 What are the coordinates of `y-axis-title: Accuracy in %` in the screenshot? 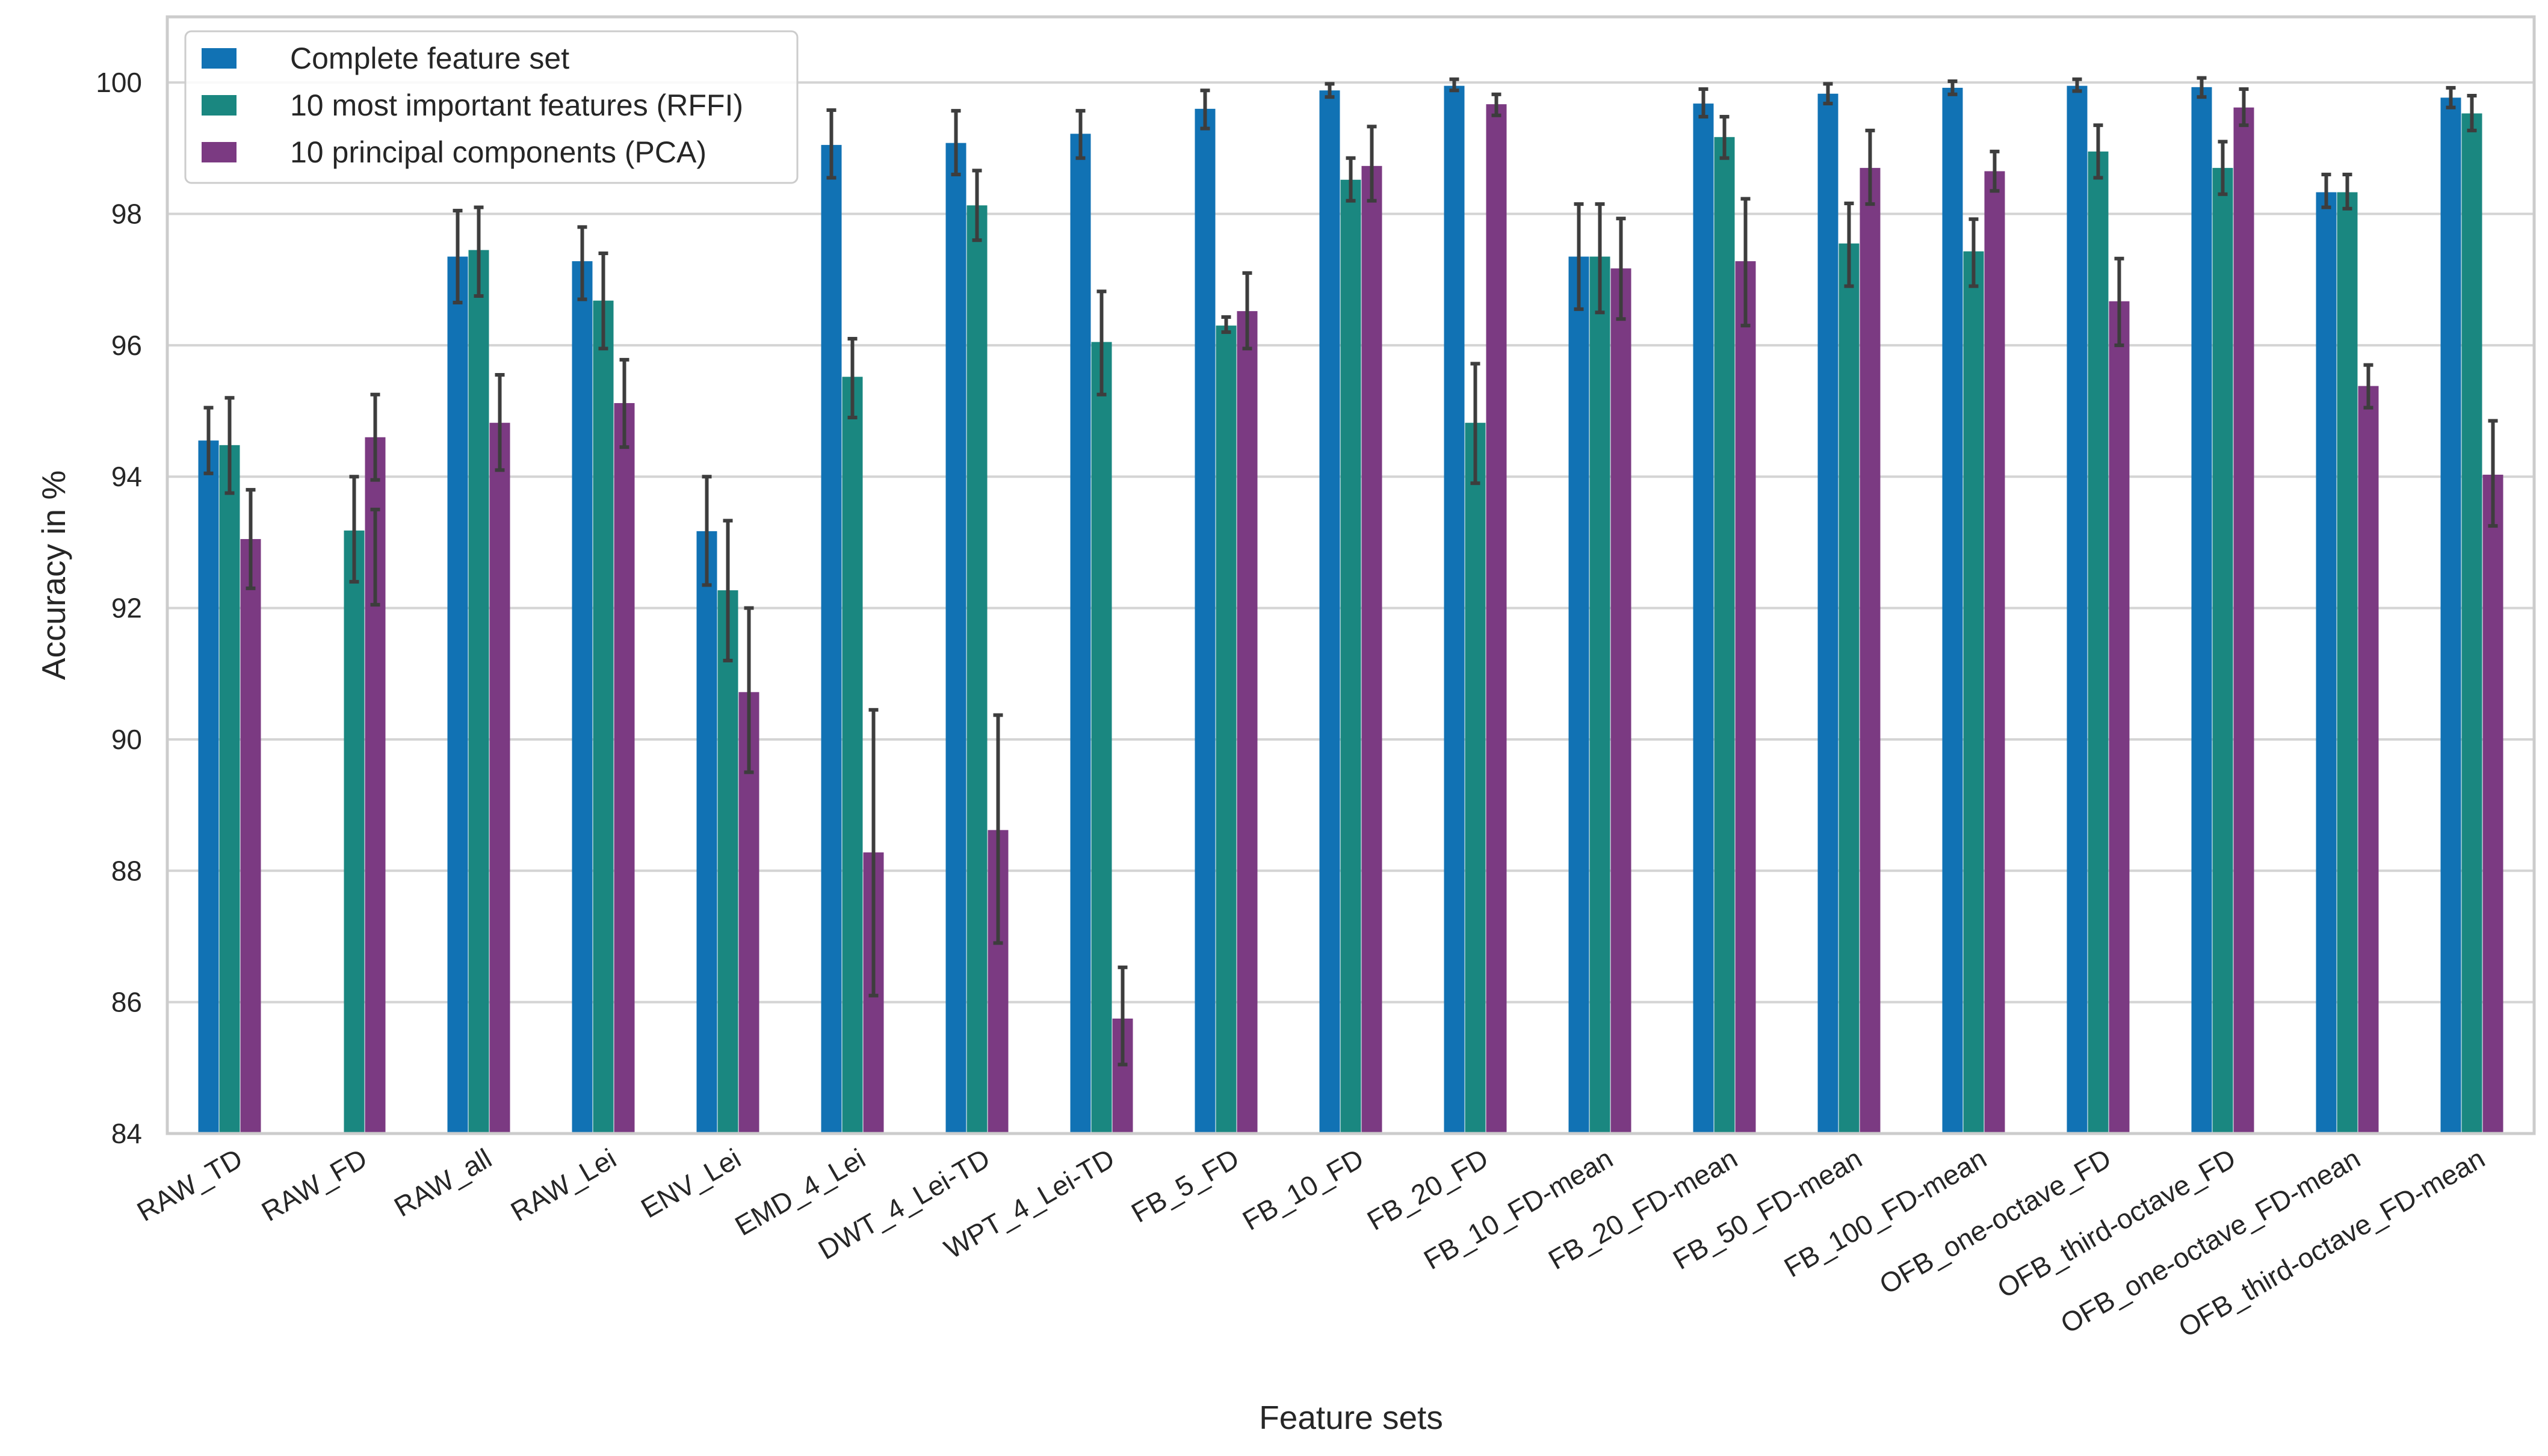 It's located at (53, 575).